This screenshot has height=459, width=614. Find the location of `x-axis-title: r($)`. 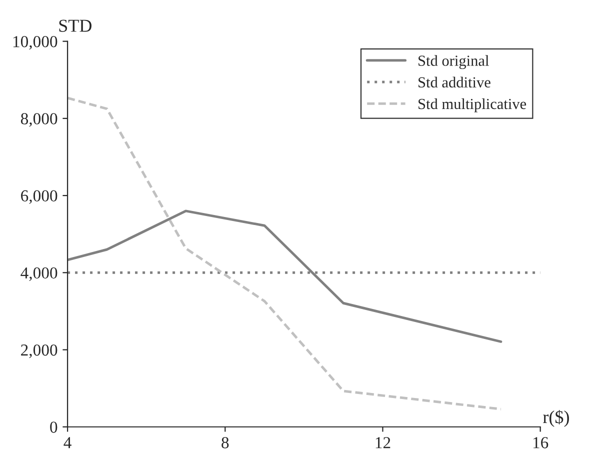

x-axis-title: r($) is located at coordinates (556, 418).